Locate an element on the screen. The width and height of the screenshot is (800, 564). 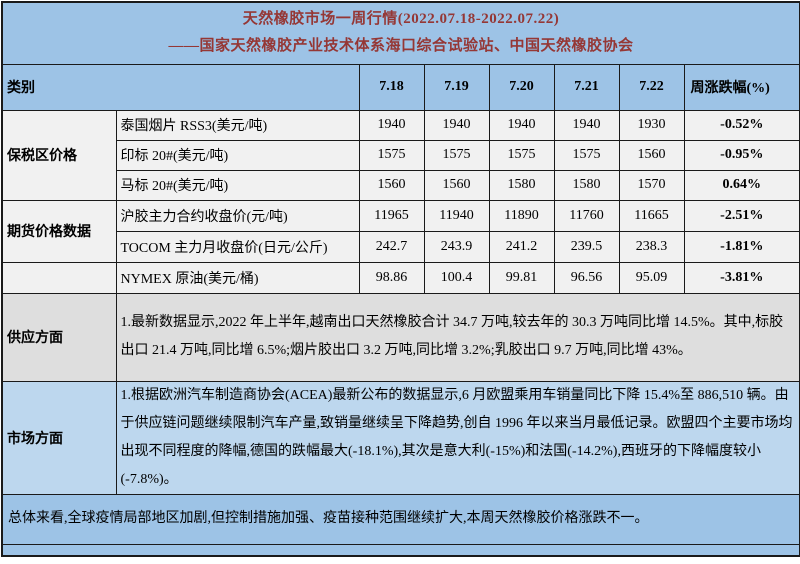
item-label: TOCOM 主力月收盘价(日元/公斤) is located at coordinates (237, 246).